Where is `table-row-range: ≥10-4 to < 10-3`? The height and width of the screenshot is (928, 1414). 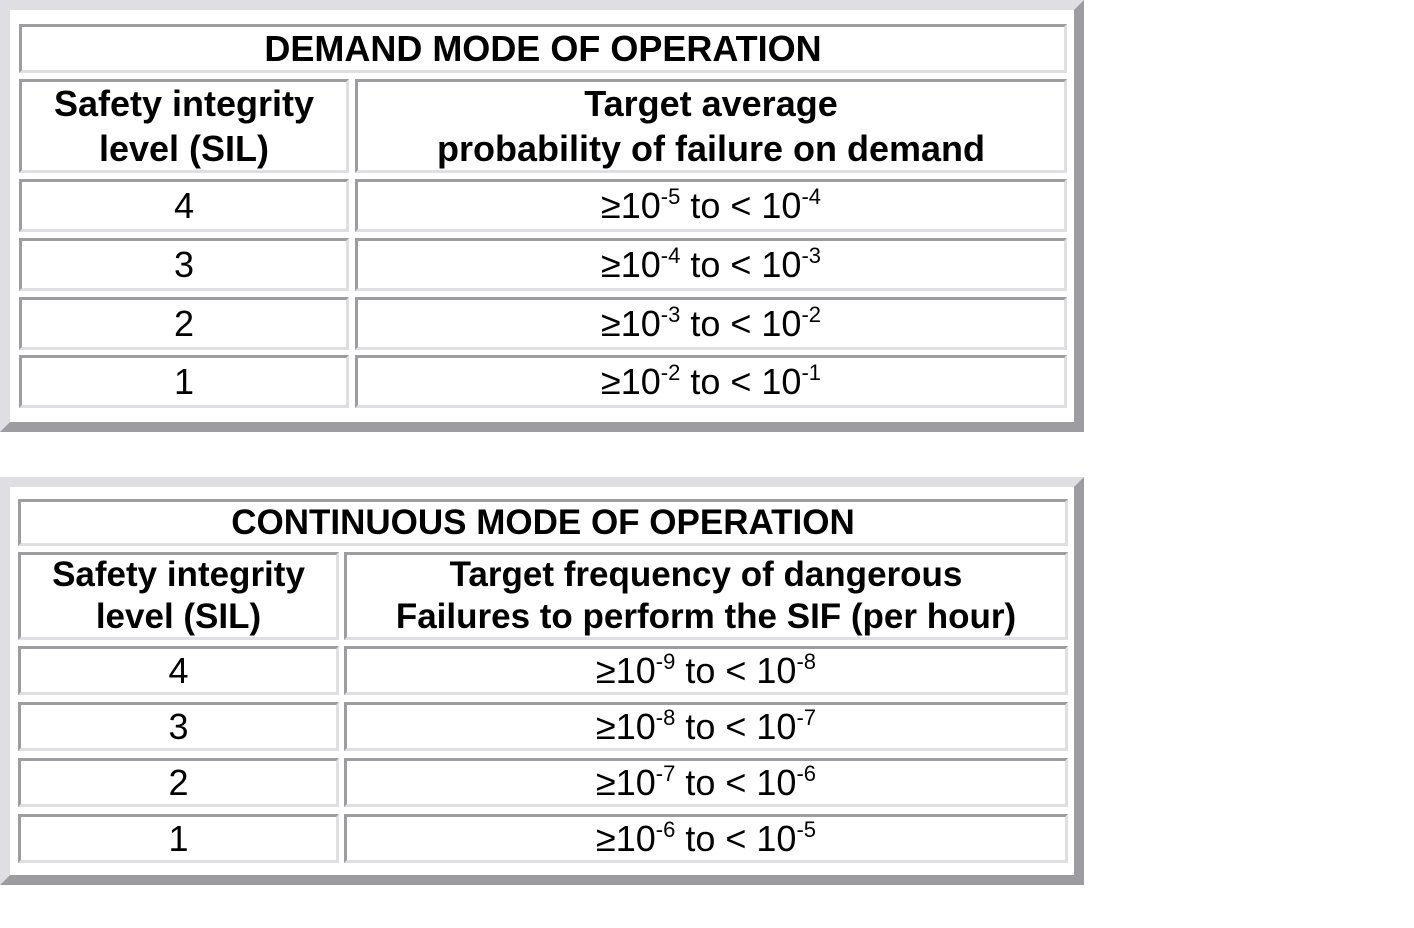 table-row-range: ≥10-4 to < 10-3 is located at coordinates (711, 264).